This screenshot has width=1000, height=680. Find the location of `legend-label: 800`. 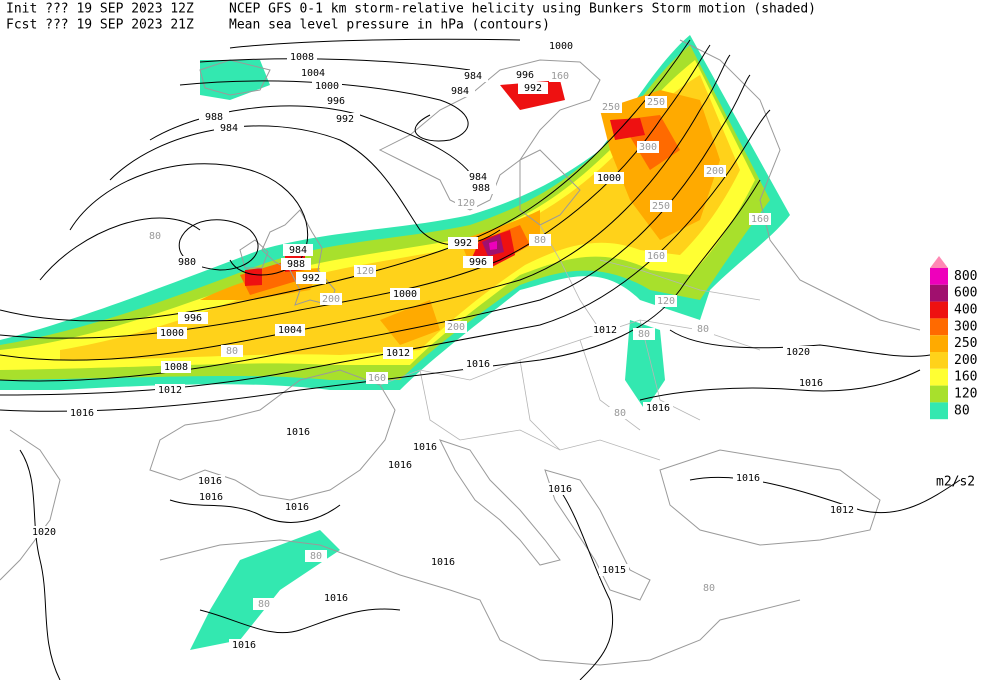

legend-label: 800 is located at coordinates (965, 276).